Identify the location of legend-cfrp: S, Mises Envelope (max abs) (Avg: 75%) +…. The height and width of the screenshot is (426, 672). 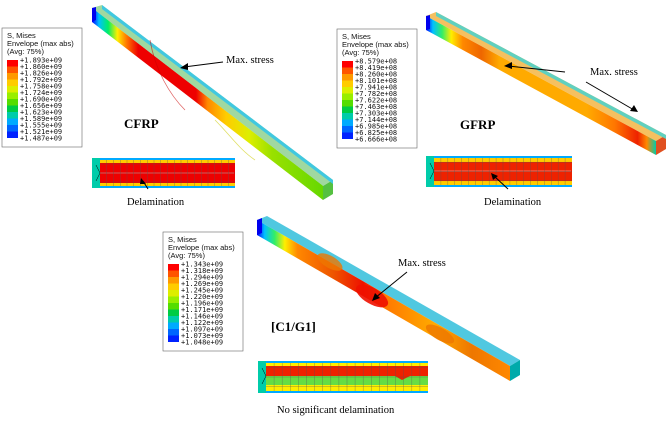
(42, 87).